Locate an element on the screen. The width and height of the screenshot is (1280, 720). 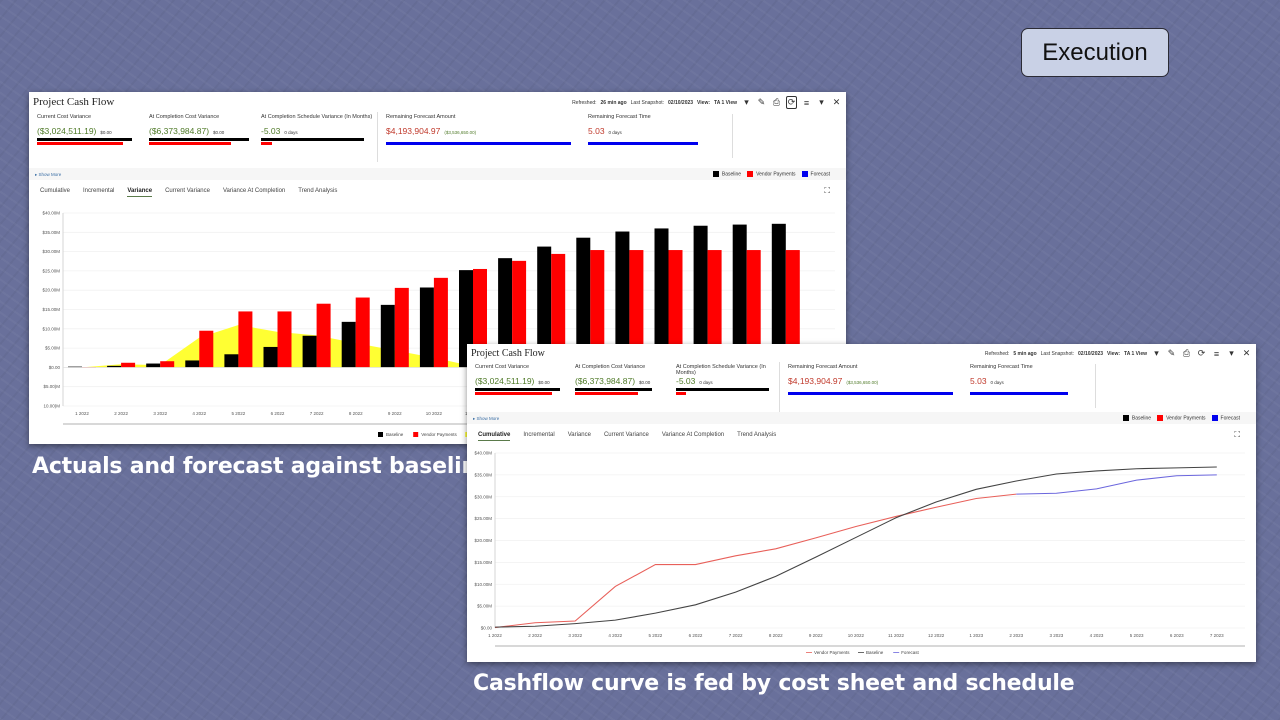
y-tick-label: $20.00M is located at coordinates (483, 540).